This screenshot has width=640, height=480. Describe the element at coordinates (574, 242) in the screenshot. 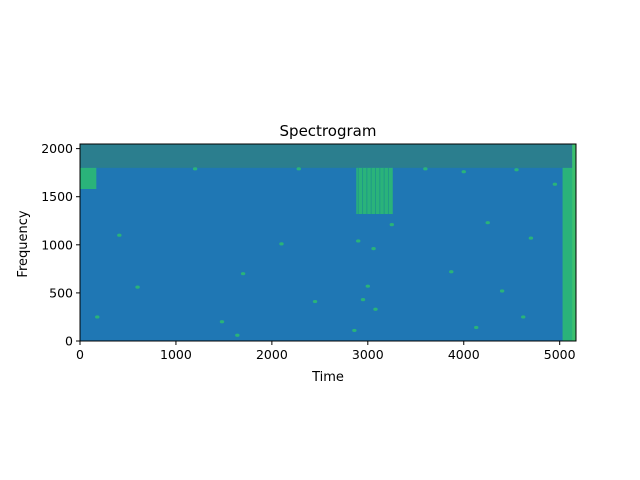

I see `spectrogram-region-right-edge-strip` at that location.